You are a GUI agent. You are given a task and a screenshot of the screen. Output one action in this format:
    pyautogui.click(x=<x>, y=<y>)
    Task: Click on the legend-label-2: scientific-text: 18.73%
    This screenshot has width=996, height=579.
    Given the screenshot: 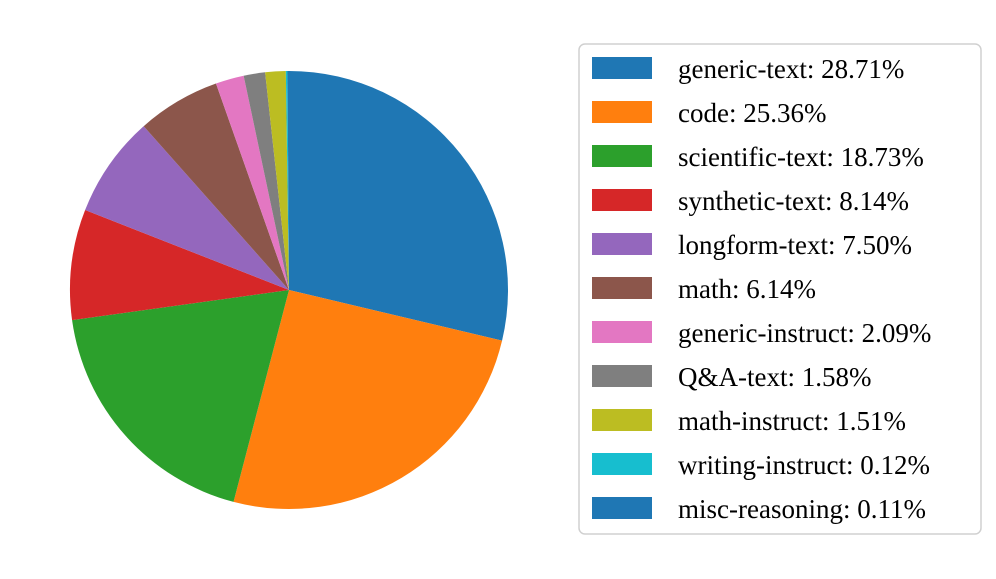 What is the action you would take?
    pyautogui.click(x=801, y=157)
    